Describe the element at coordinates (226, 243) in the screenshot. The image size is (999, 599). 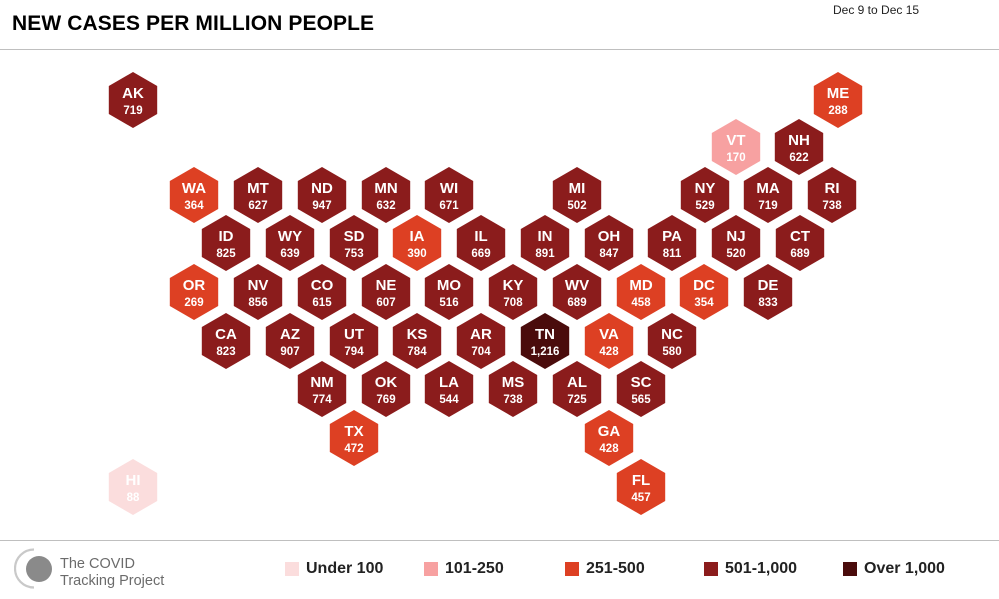
I see `state-tile-id: ID 825` at that location.